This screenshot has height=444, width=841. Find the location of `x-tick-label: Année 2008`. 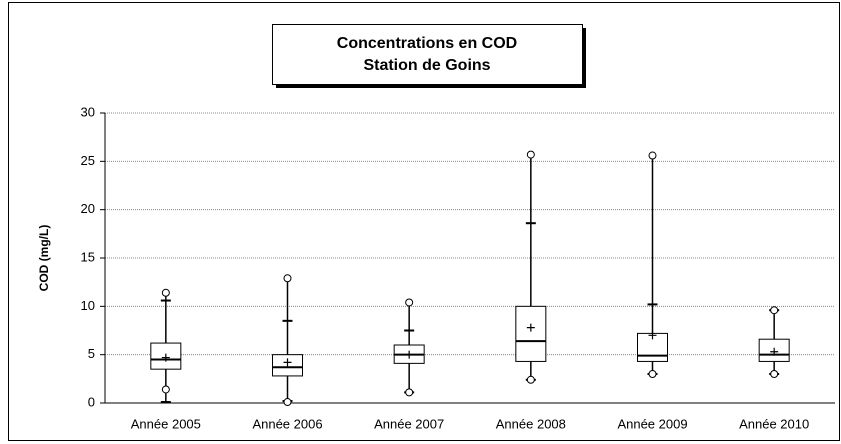

x-tick-label: Année 2008 is located at coordinates (531, 423).